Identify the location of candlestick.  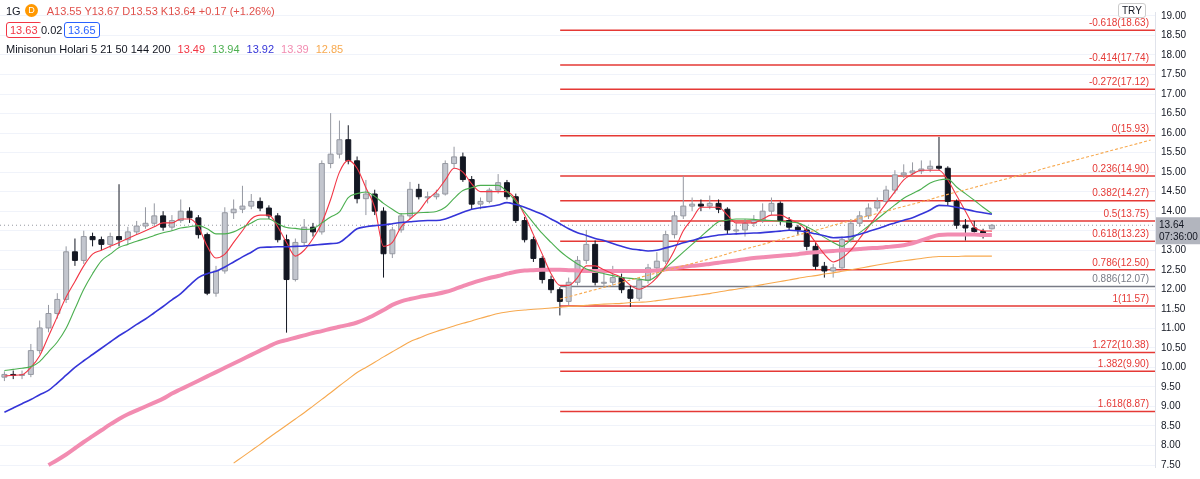
(216, 281).